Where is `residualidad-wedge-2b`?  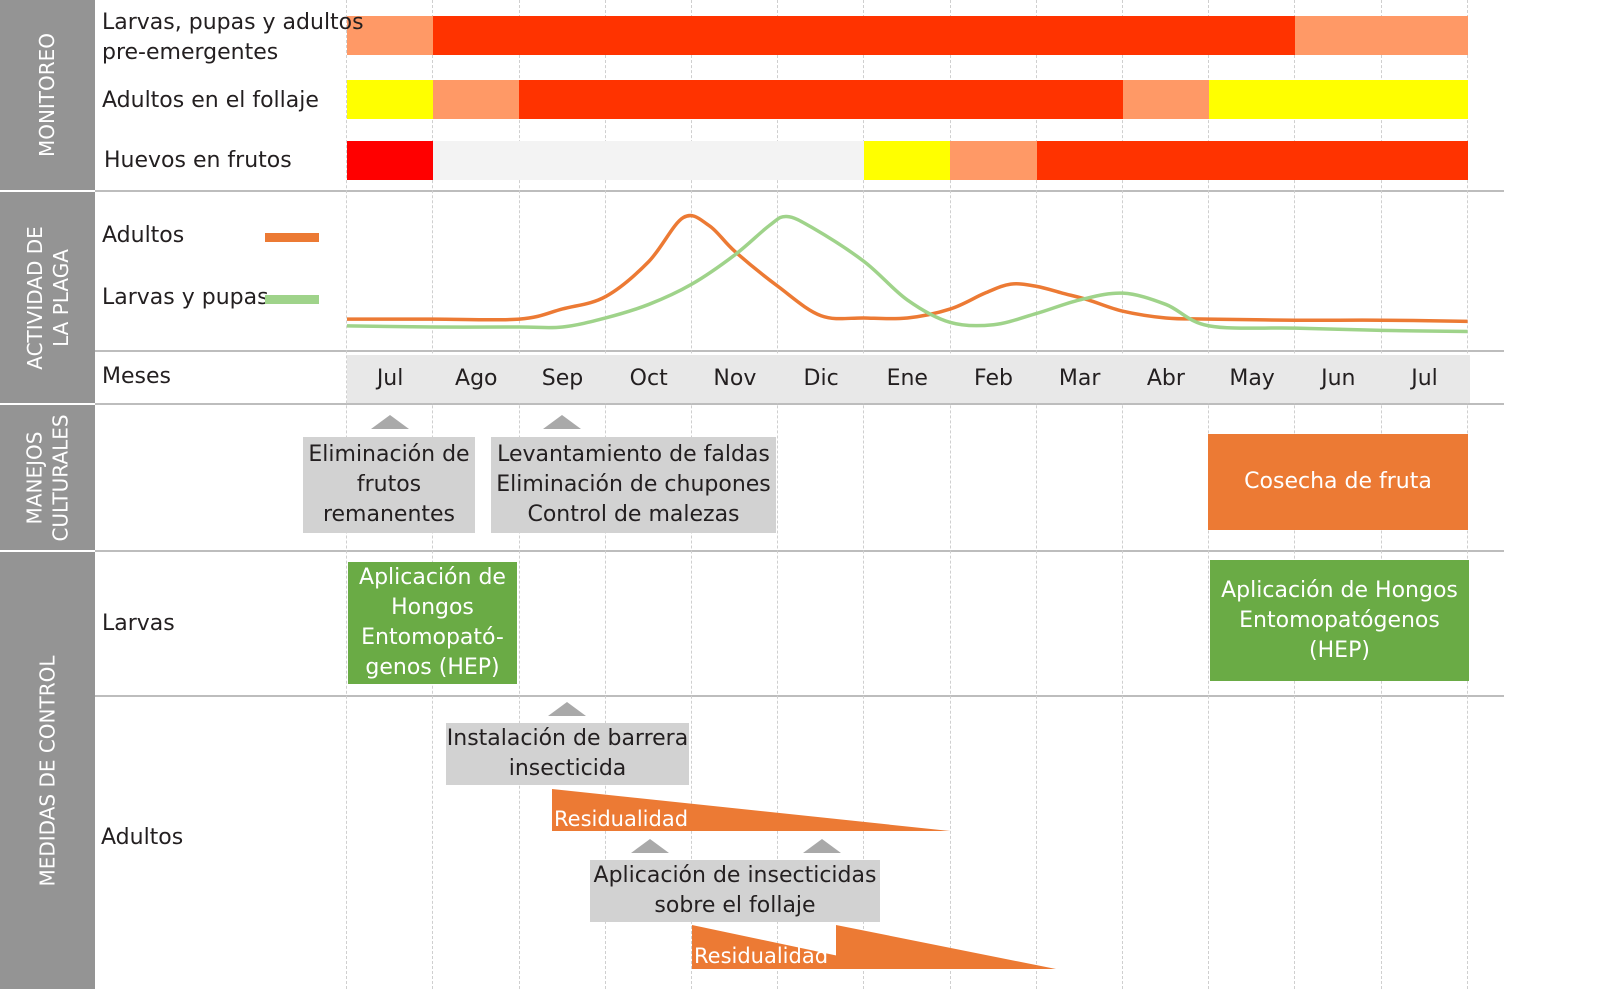
residualidad-wedge-2b is located at coordinates (946, 947).